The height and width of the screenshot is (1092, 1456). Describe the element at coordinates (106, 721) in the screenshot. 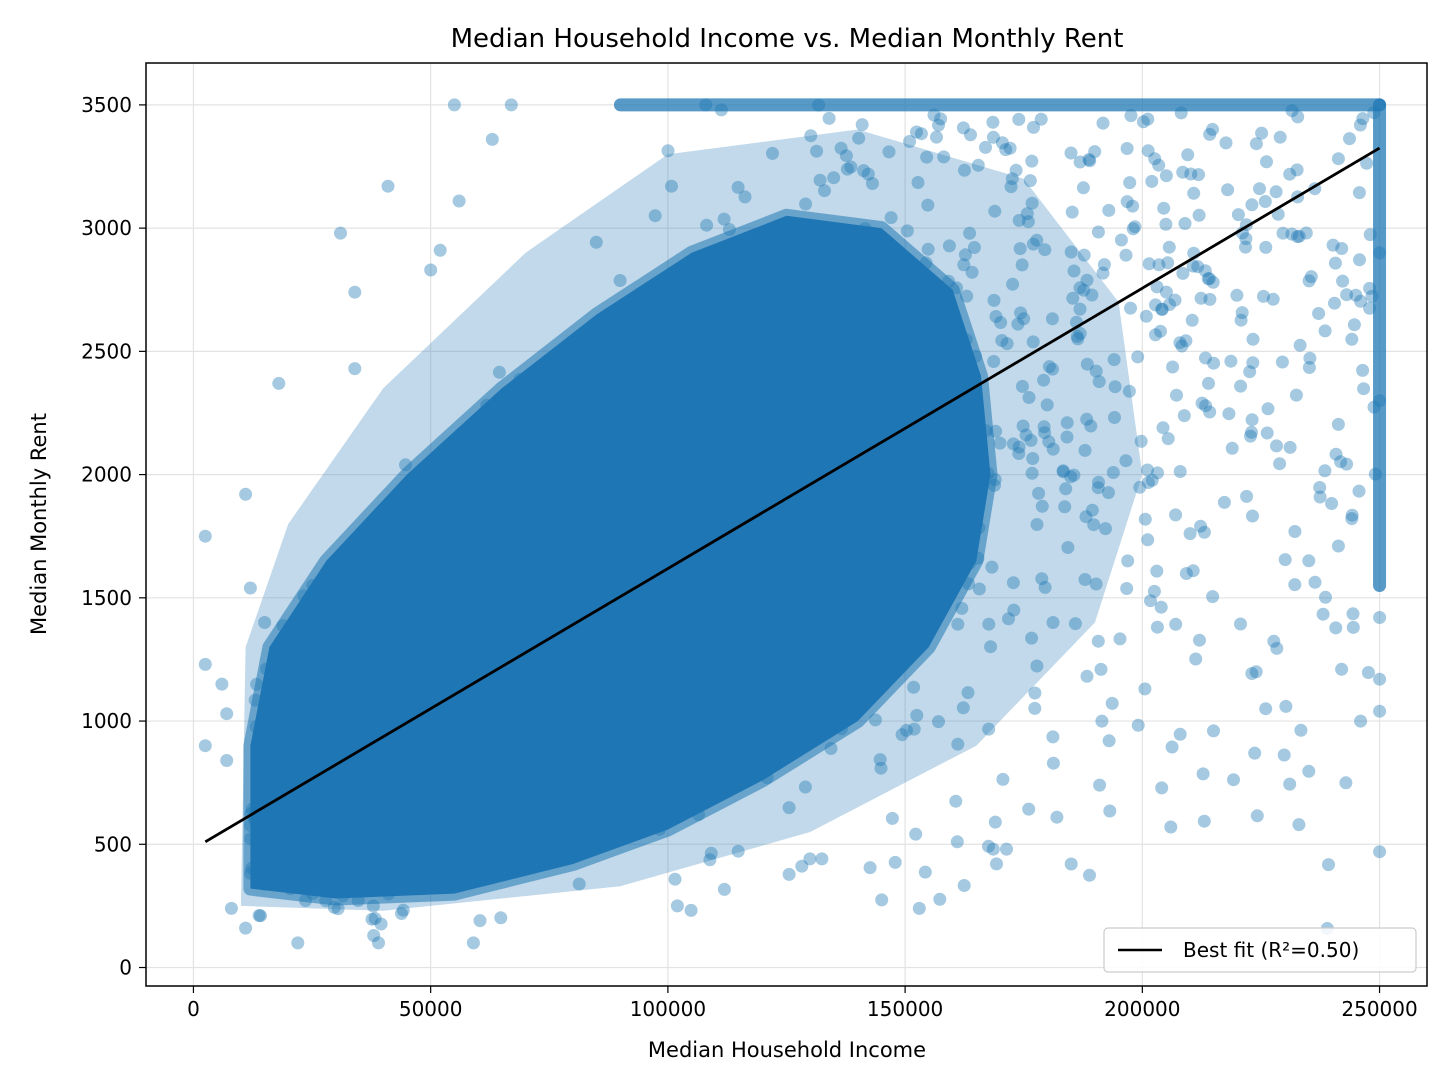

I see `y-tick-label: 1000` at that location.